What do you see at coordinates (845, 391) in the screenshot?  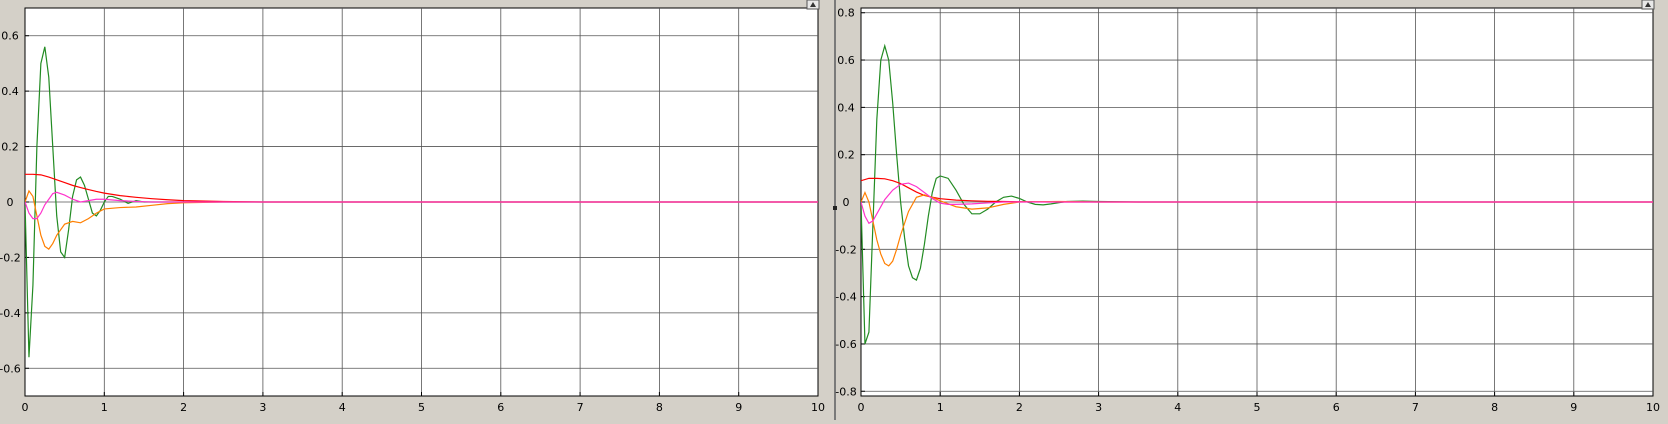 I see `y-tick-label: -0.8` at bounding box center [845, 391].